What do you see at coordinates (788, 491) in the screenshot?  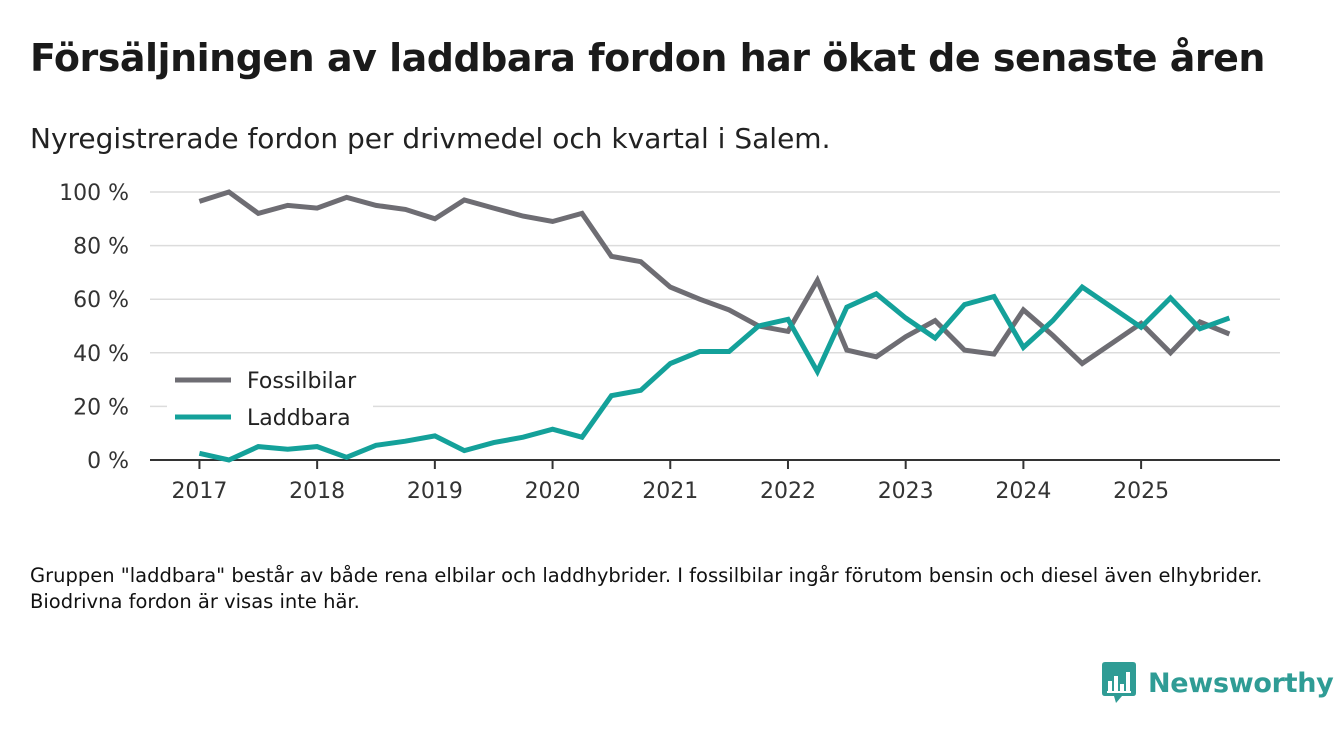 I see `x-tick-label: 2022` at bounding box center [788, 491].